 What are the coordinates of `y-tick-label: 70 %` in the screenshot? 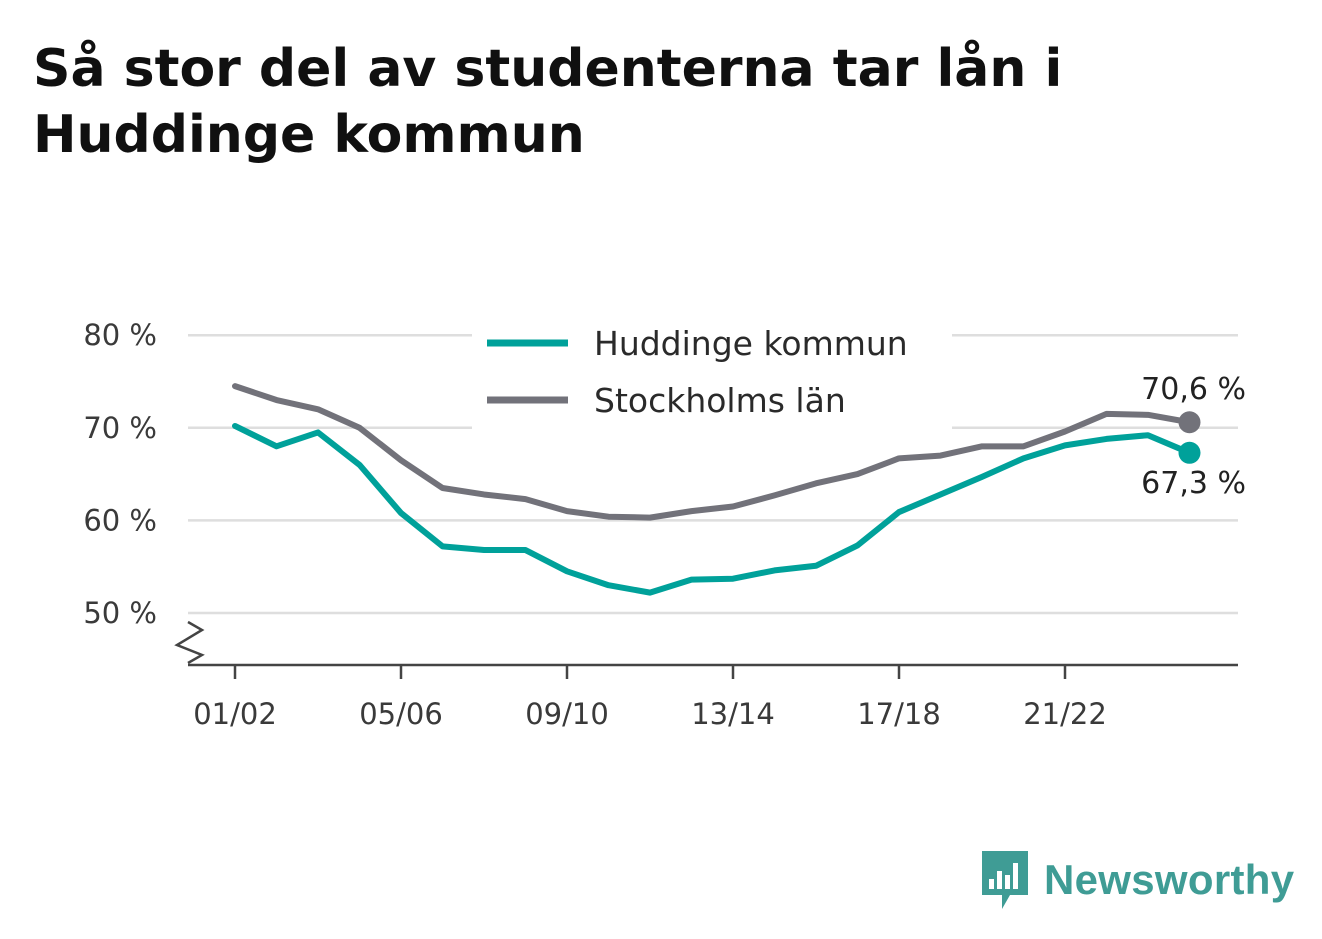 It's located at (120, 428).